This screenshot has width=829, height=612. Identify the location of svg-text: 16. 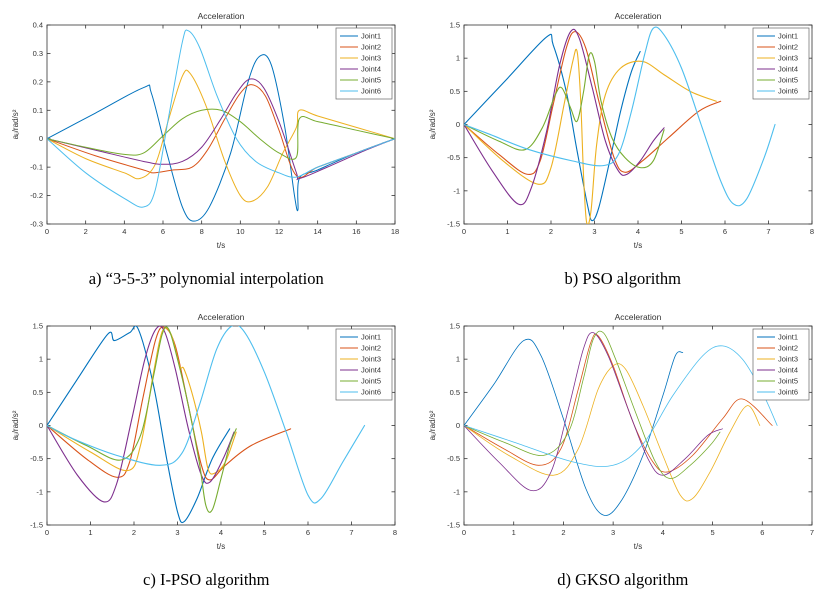
(356, 231).